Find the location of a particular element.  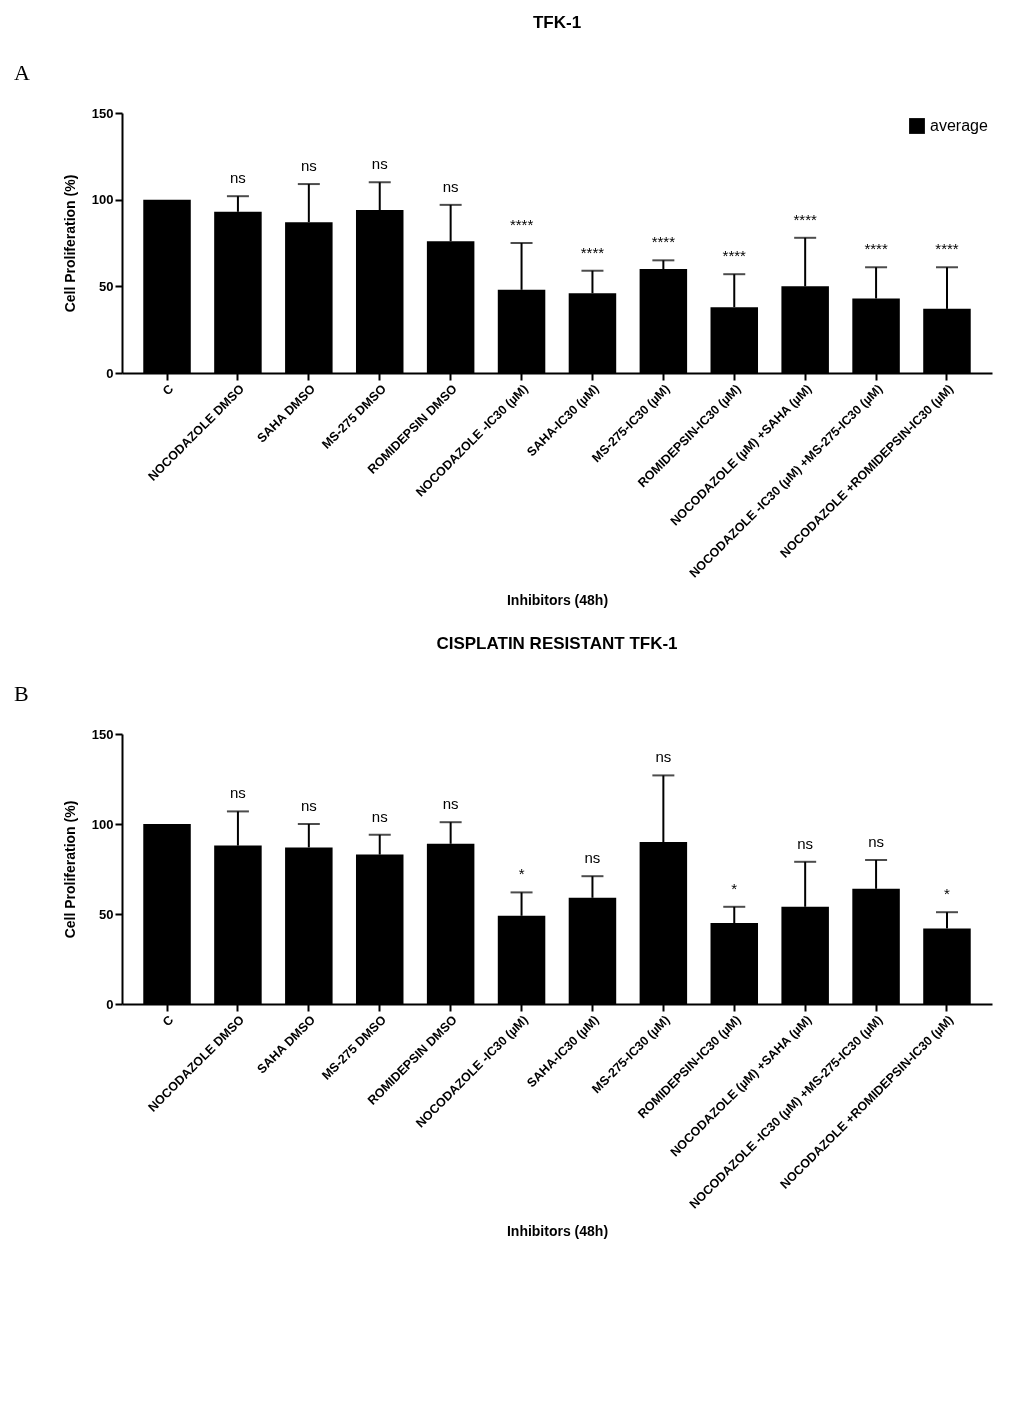

chart-title: TFK-1 is located at coordinates (557, 22).